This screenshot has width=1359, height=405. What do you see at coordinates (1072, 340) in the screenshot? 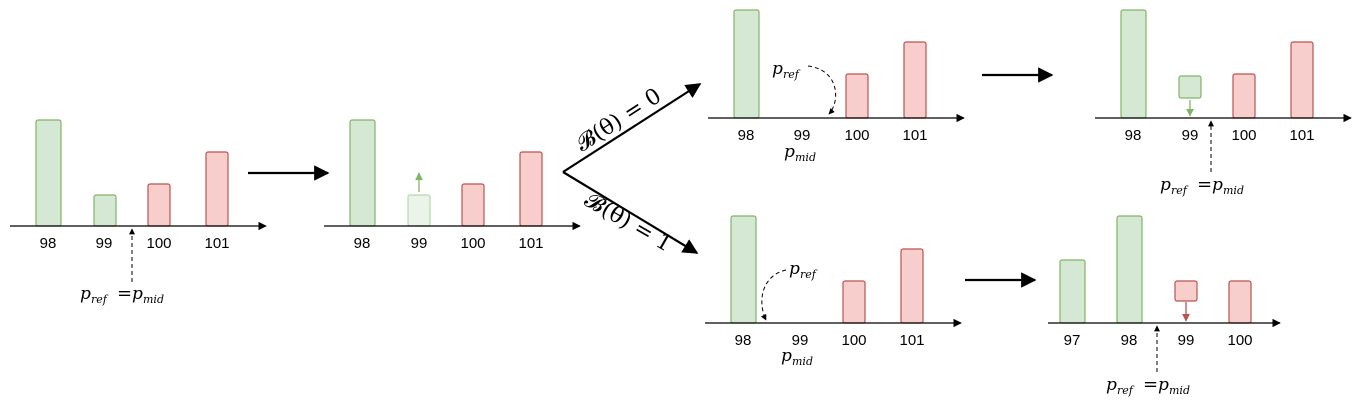
I see `tick-label: 97` at bounding box center [1072, 340].